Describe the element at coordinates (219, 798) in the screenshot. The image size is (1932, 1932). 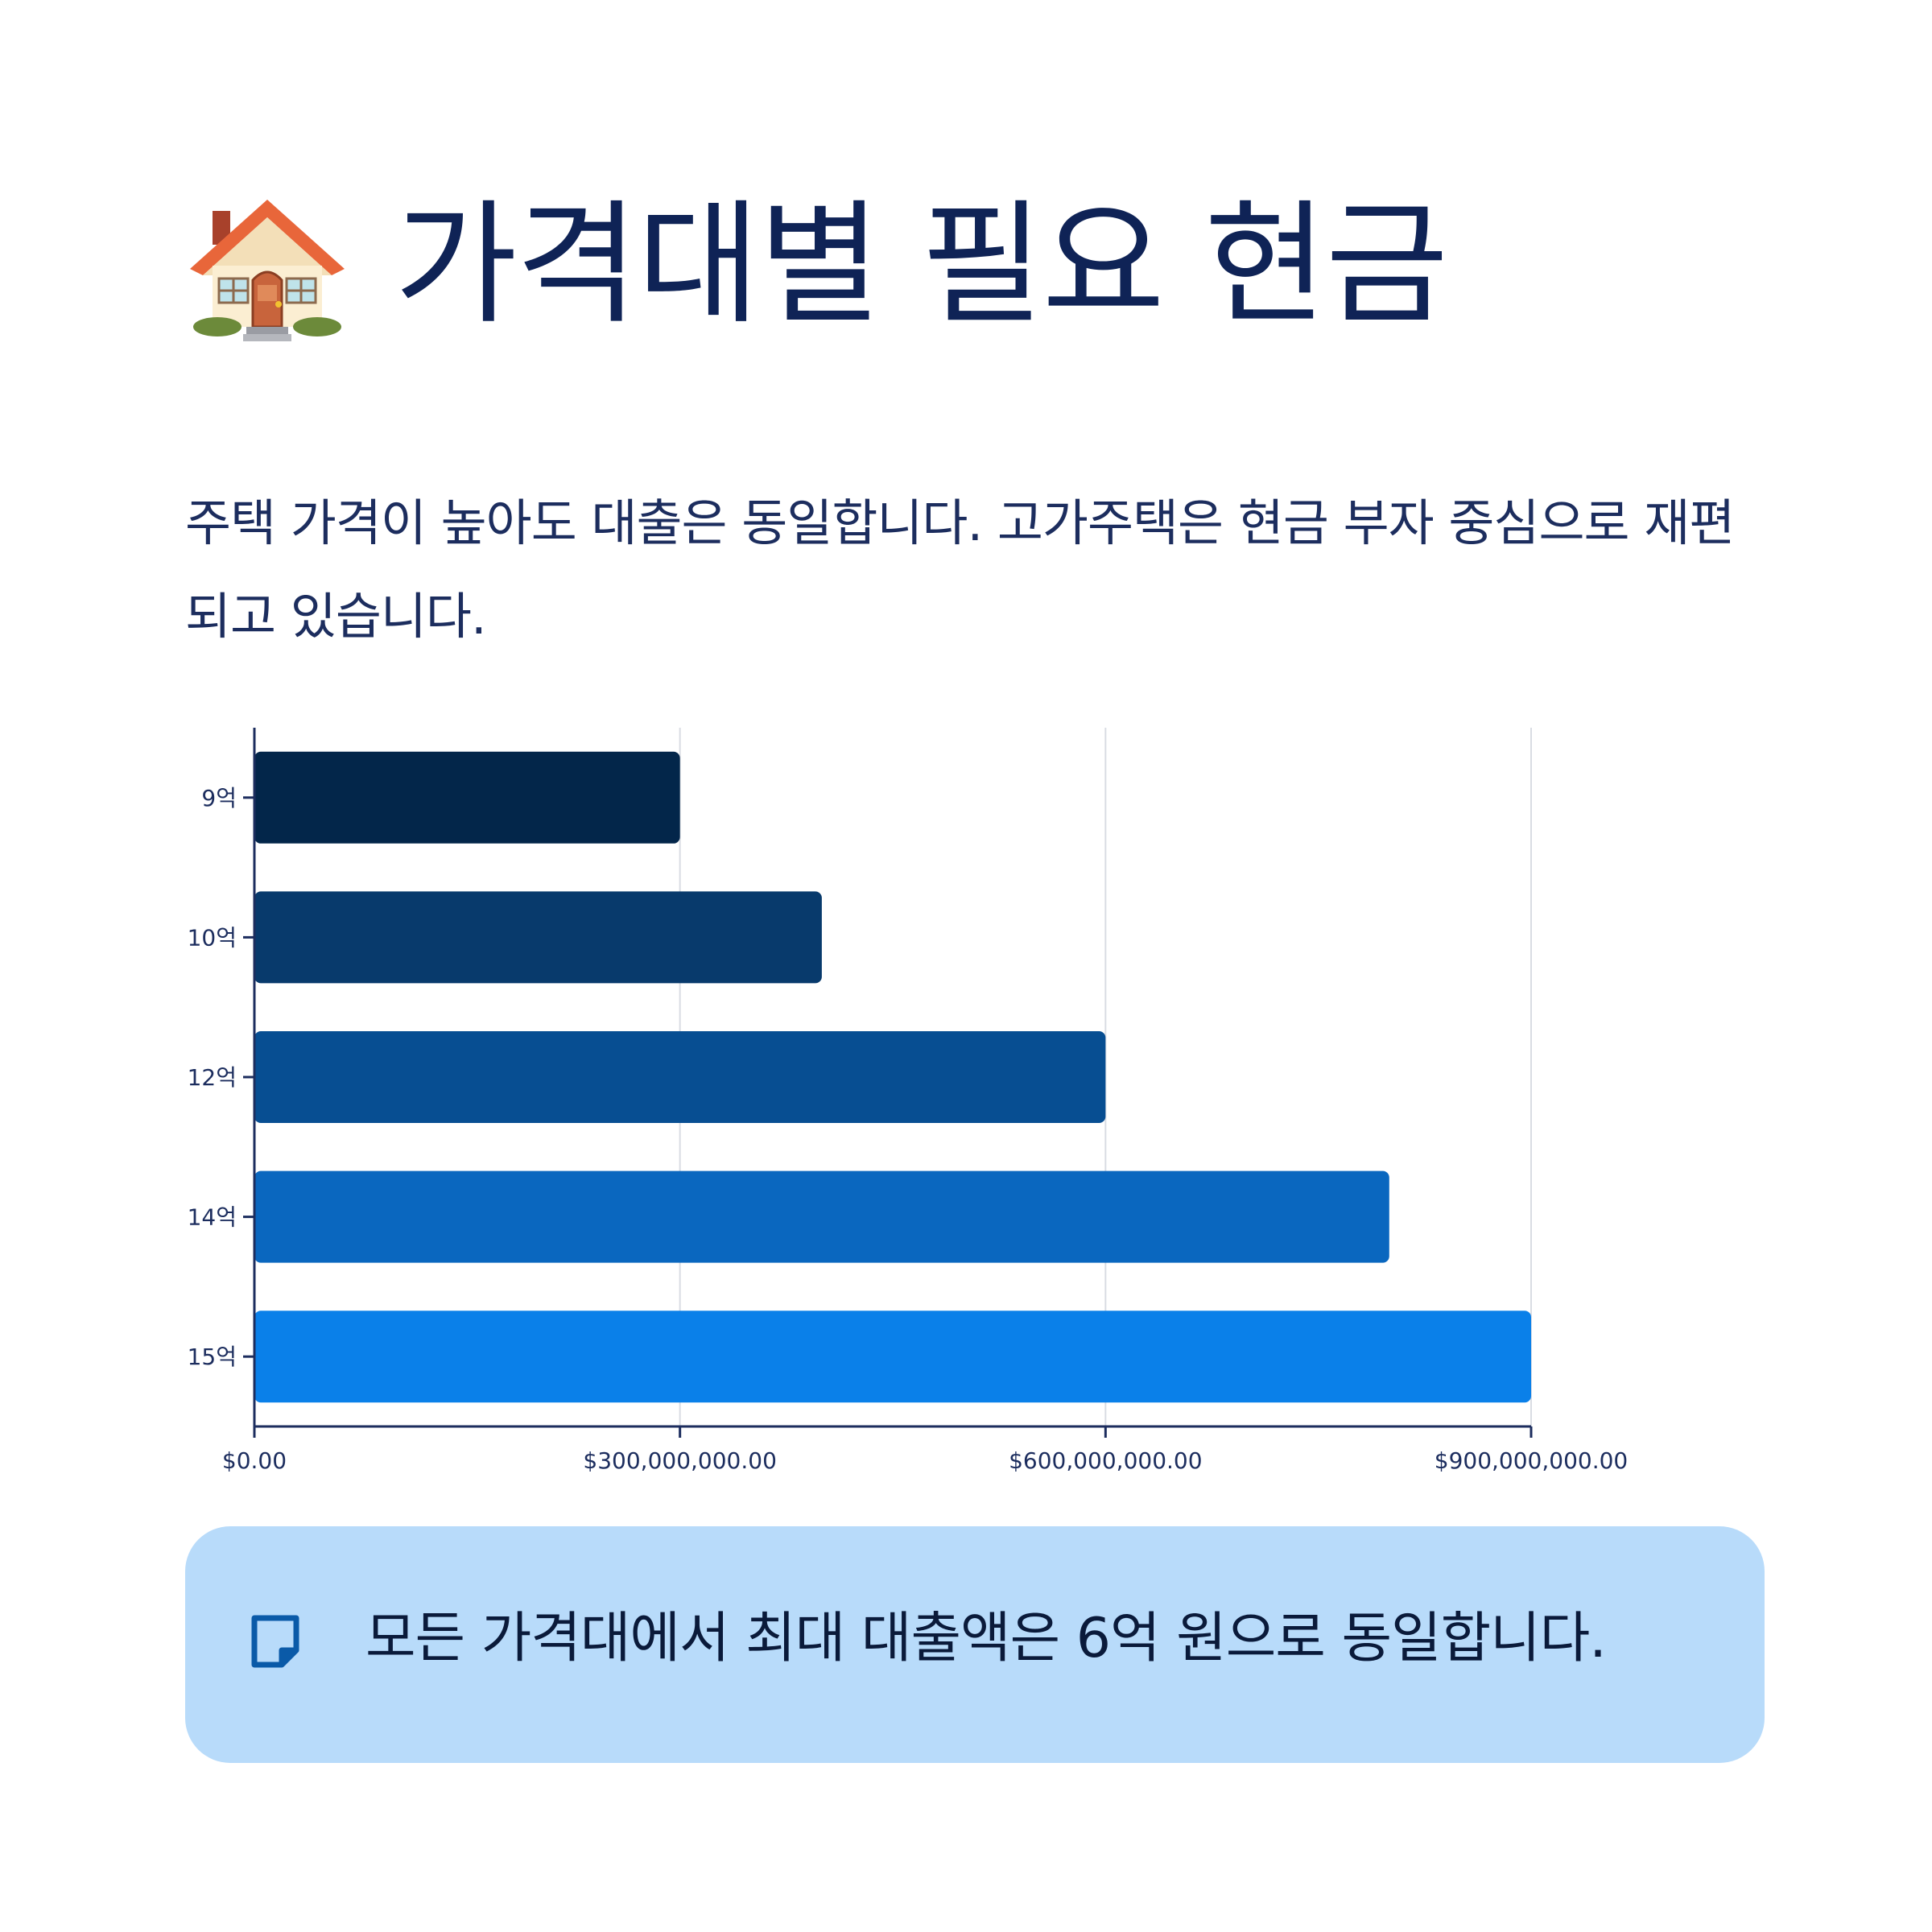
I see `y-tick-label-0: 9억` at that location.